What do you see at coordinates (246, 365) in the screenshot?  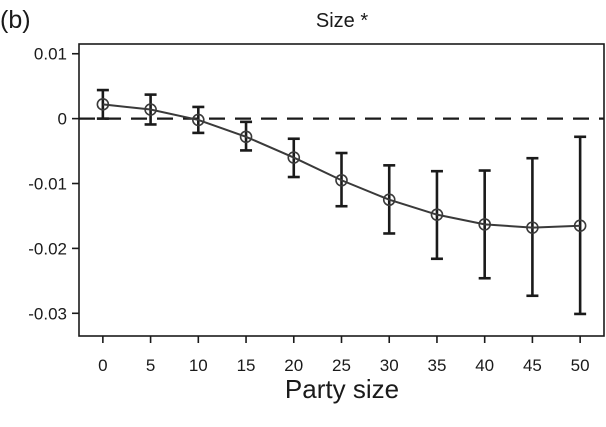 I see `x-tick-label: 15` at bounding box center [246, 365].